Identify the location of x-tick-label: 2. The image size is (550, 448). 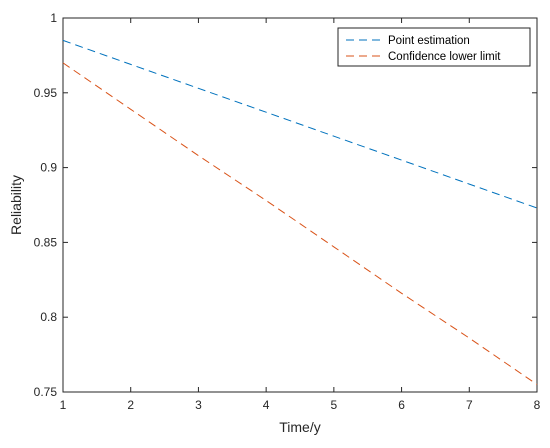
(130, 405).